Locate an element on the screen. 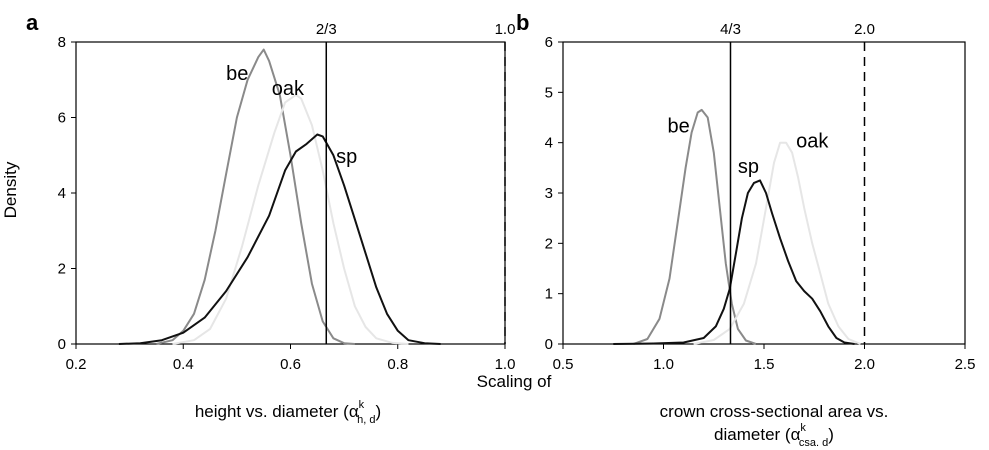 Image resolution: width=989 pixels, height=450 pixels. x-tick-label-b: 1.0 is located at coordinates (663, 364).